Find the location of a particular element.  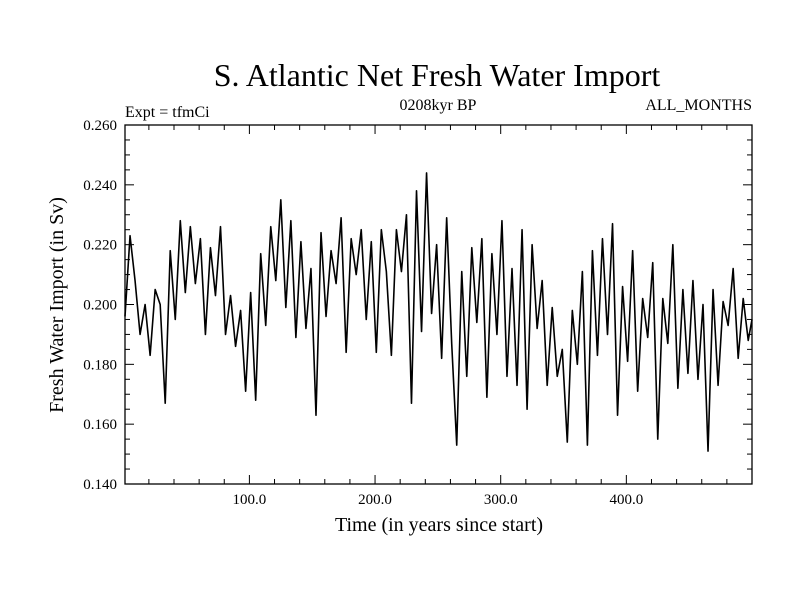

y-tick-label: 0.140 is located at coordinates (100, 485).